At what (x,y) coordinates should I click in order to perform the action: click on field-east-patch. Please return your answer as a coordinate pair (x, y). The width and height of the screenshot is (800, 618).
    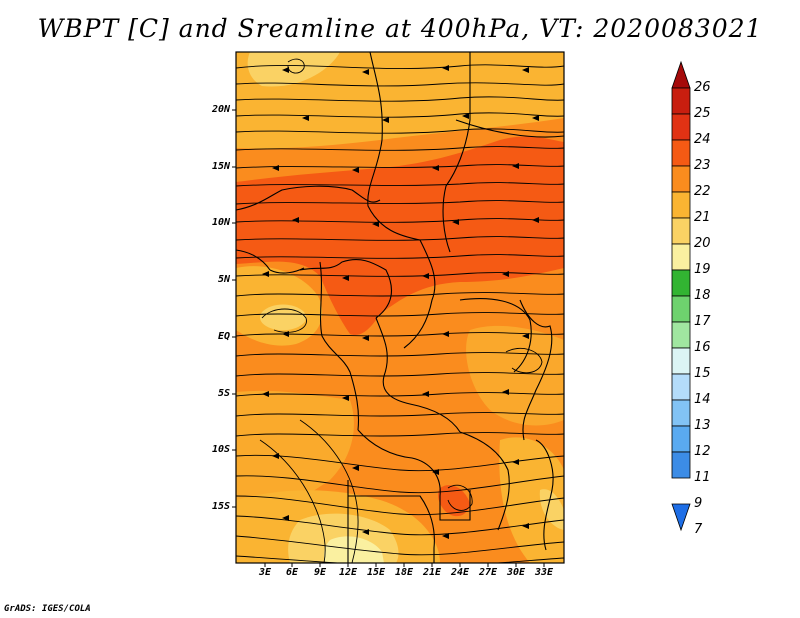
    Looking at the image, I should click on (515, 375).